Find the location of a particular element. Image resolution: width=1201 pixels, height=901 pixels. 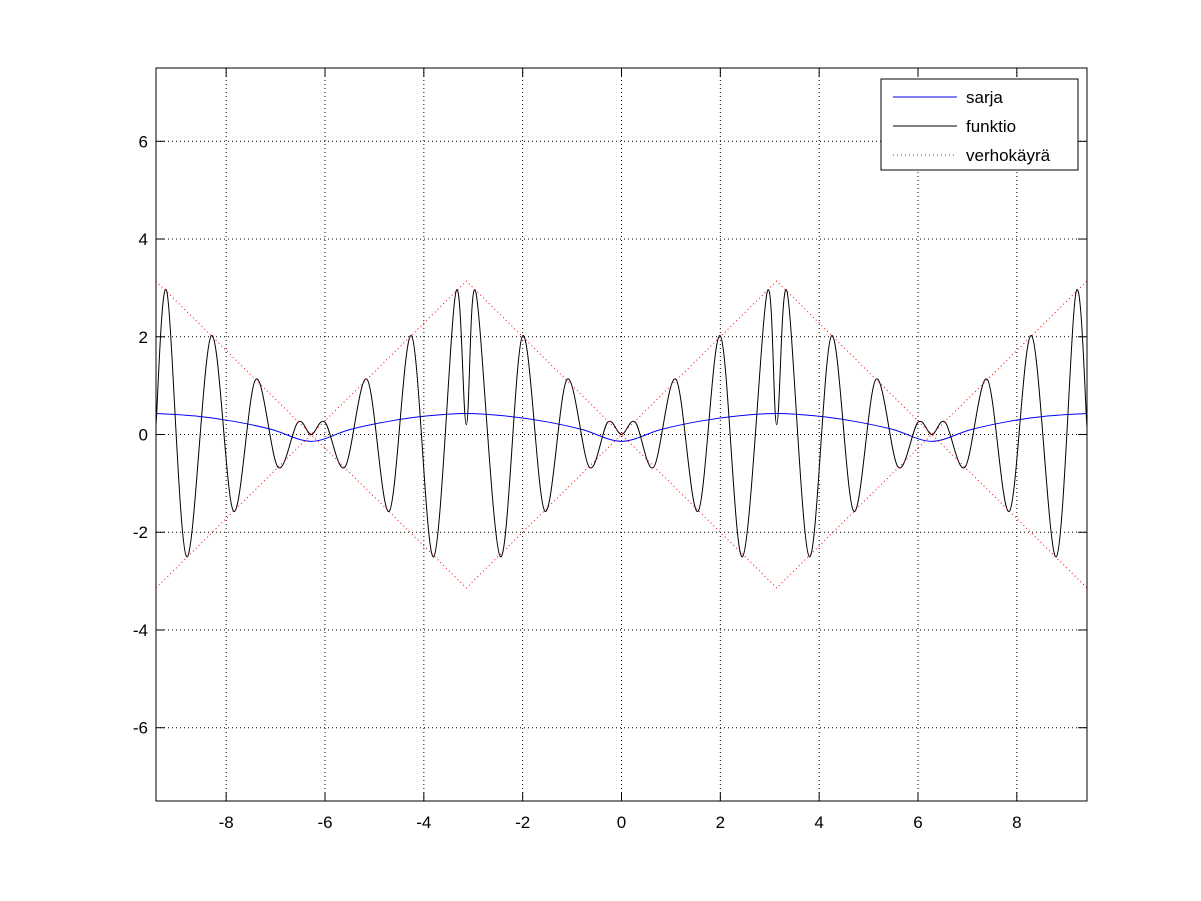

legend-label-verhokayra: verhokäyrä is located at coordinates (1008, 155).